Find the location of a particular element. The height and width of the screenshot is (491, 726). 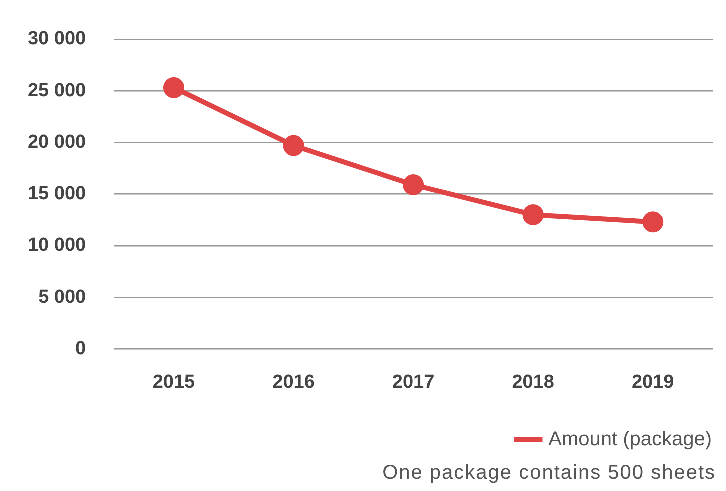

y-tick-label: 30 000 is located at coordinates (57, 39).